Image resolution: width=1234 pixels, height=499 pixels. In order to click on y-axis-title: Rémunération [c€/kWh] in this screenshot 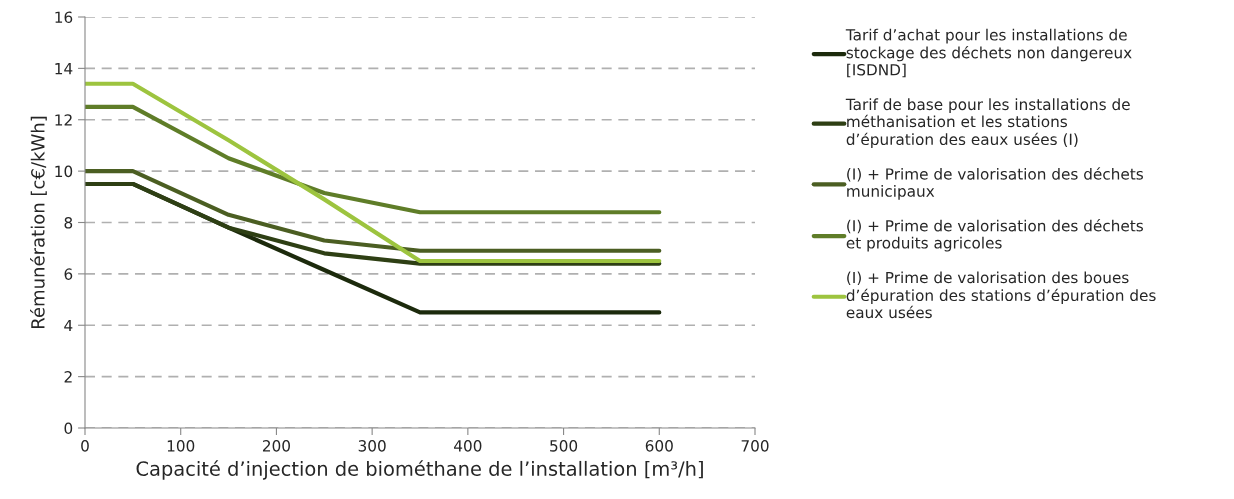, I will do `click(38, 222)`.